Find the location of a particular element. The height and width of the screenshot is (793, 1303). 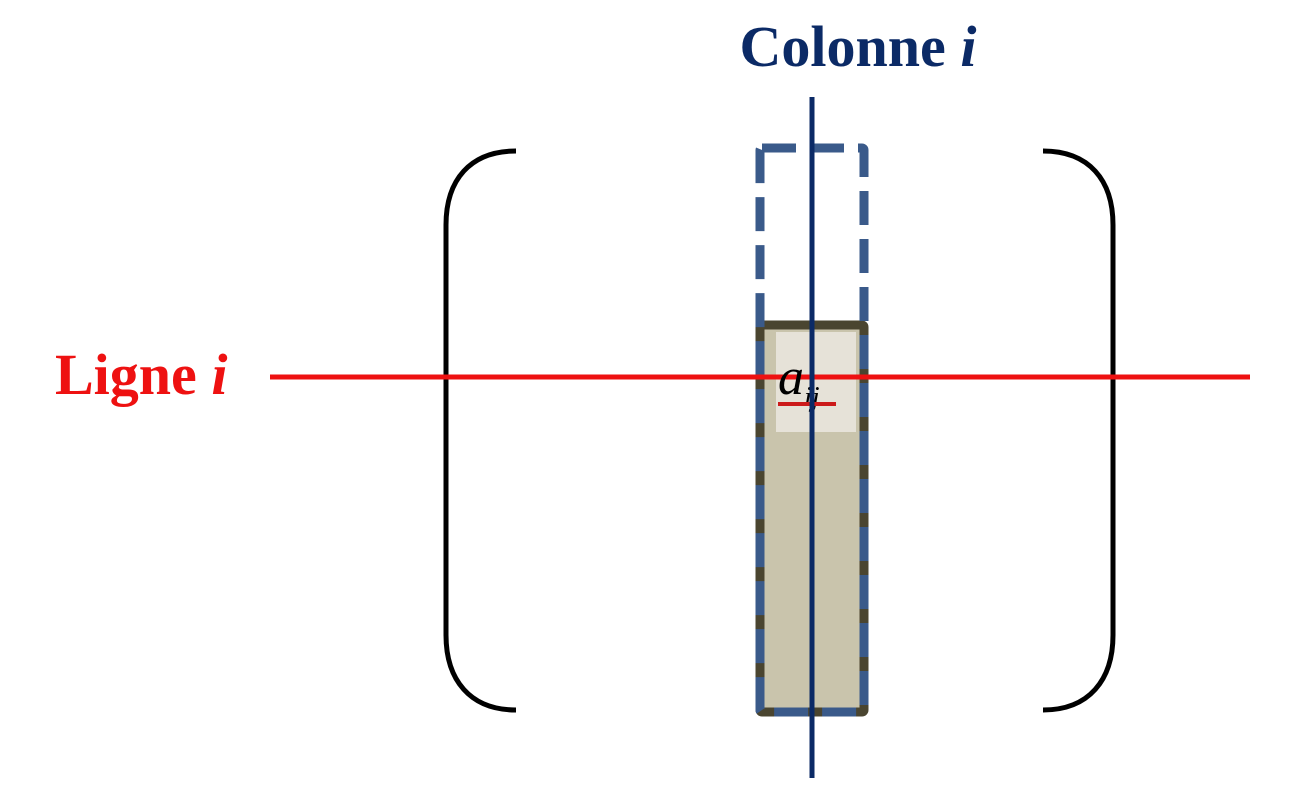

row-label: Ligne i is located at coordinates (141, 374).